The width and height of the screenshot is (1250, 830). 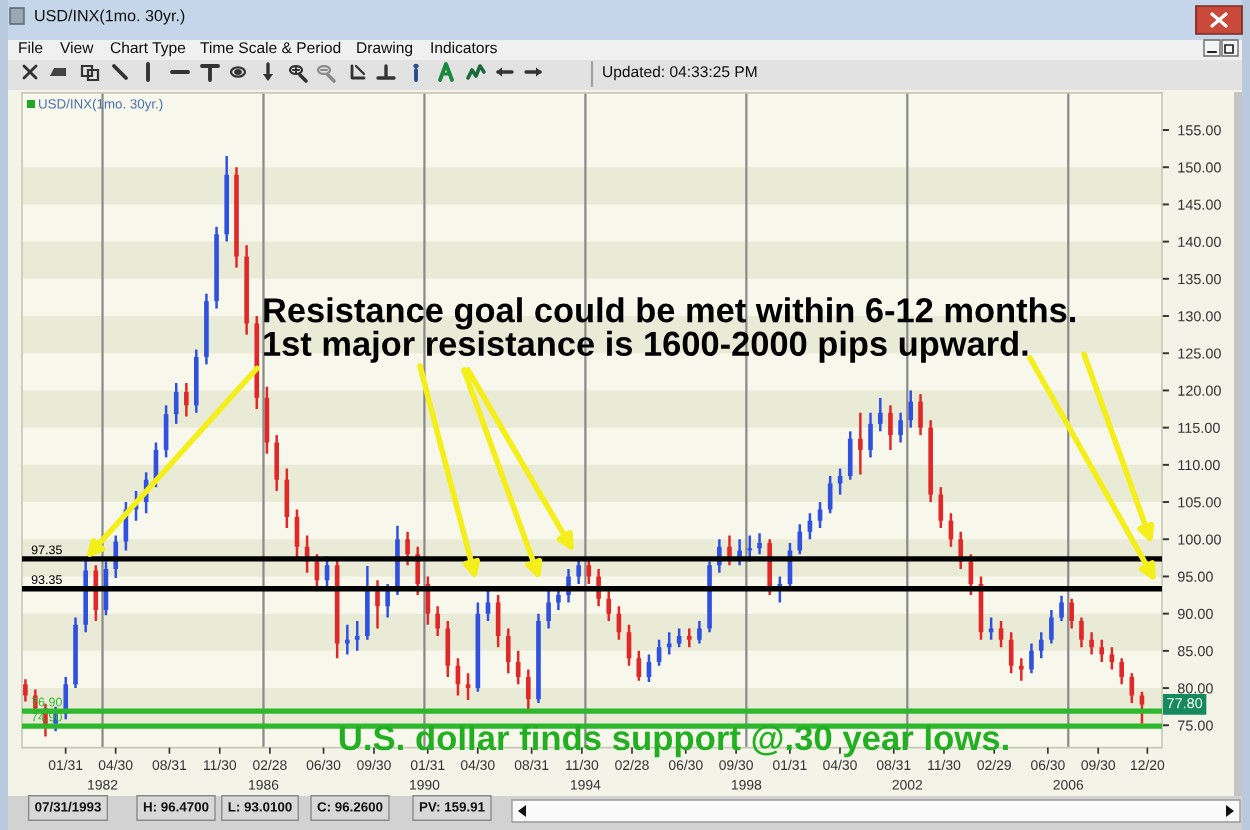 I want to click on chart-title: USD/INX(1mo. 30yr.), so click(x=110, y=17).